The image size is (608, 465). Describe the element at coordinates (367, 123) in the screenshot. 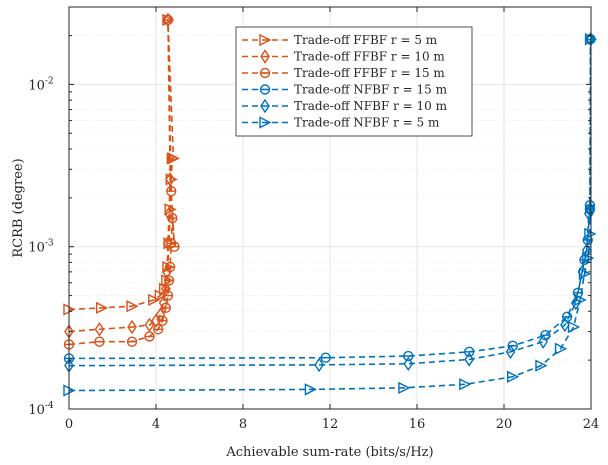

I see `legend-label: Trade-off NFBF r = 5 m` at that location.